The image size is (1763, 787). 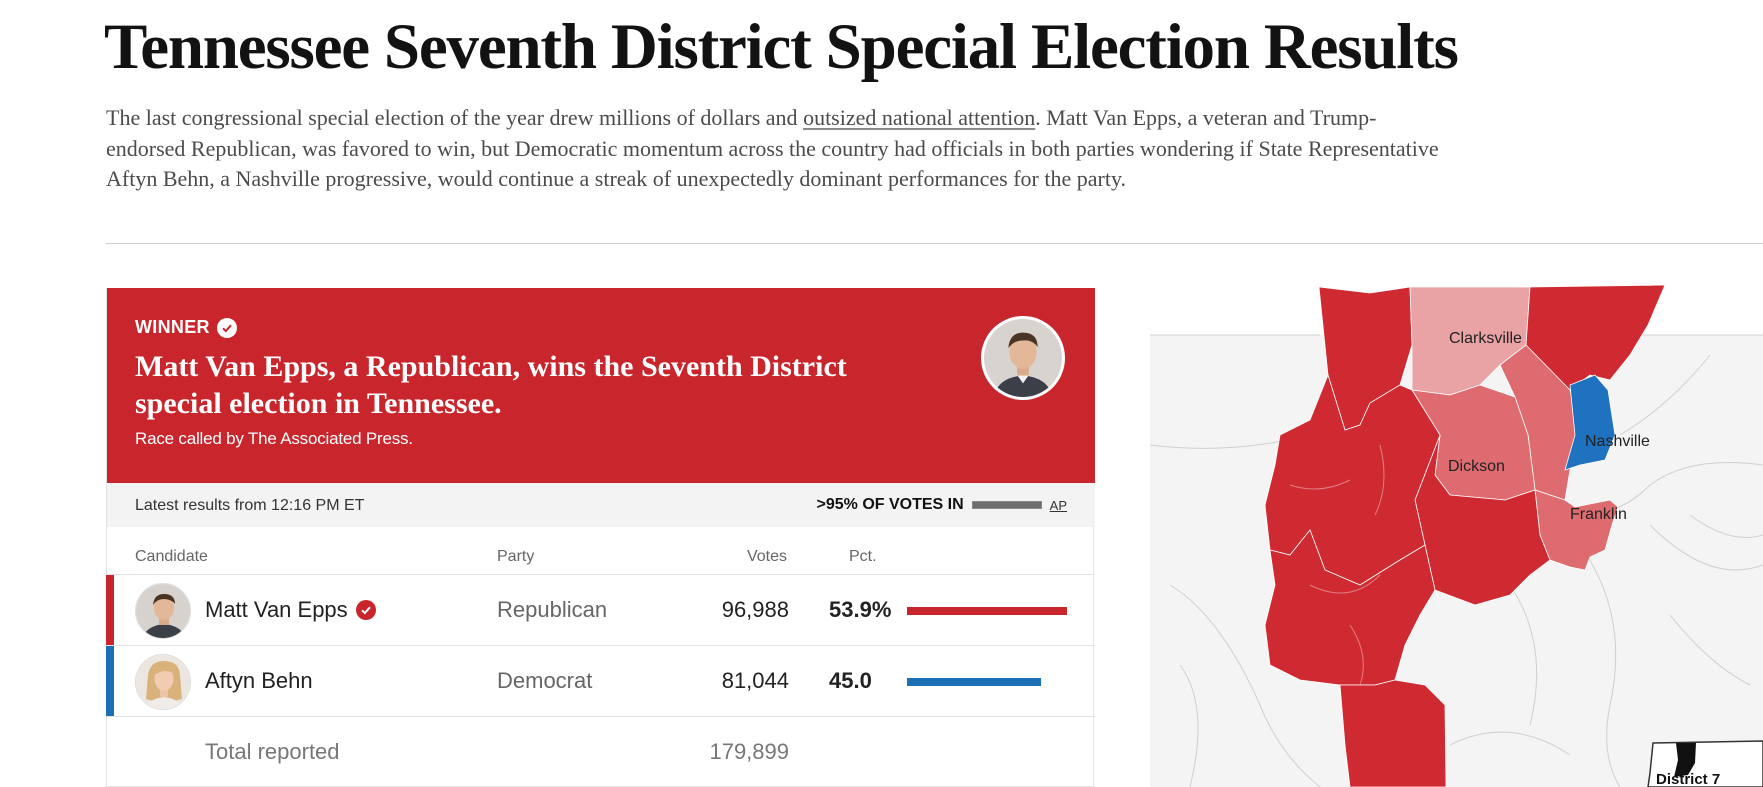 I want to click on candidate-name: Matt Van Epps, so click(x=290, y=610).